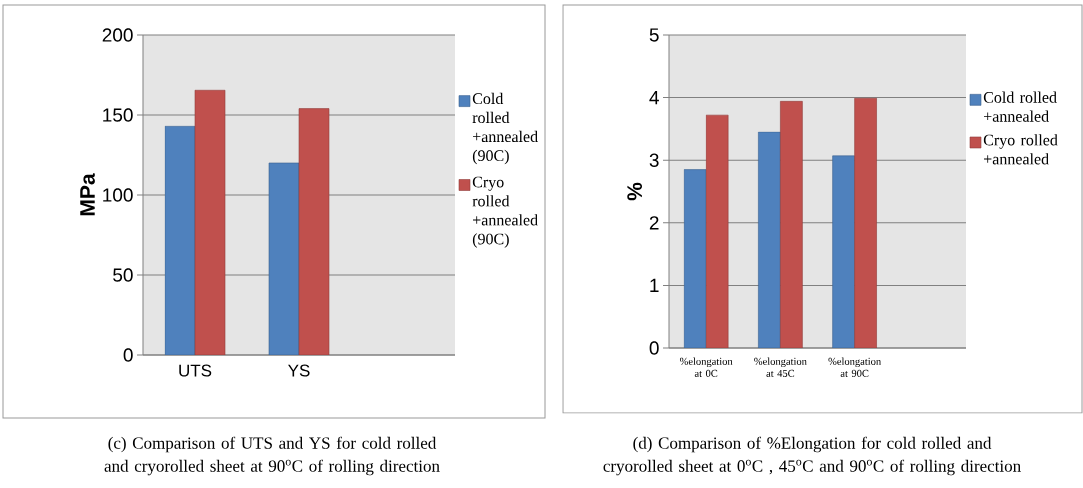  I want to click on y-axis-title: MPa, so click(87, 194).